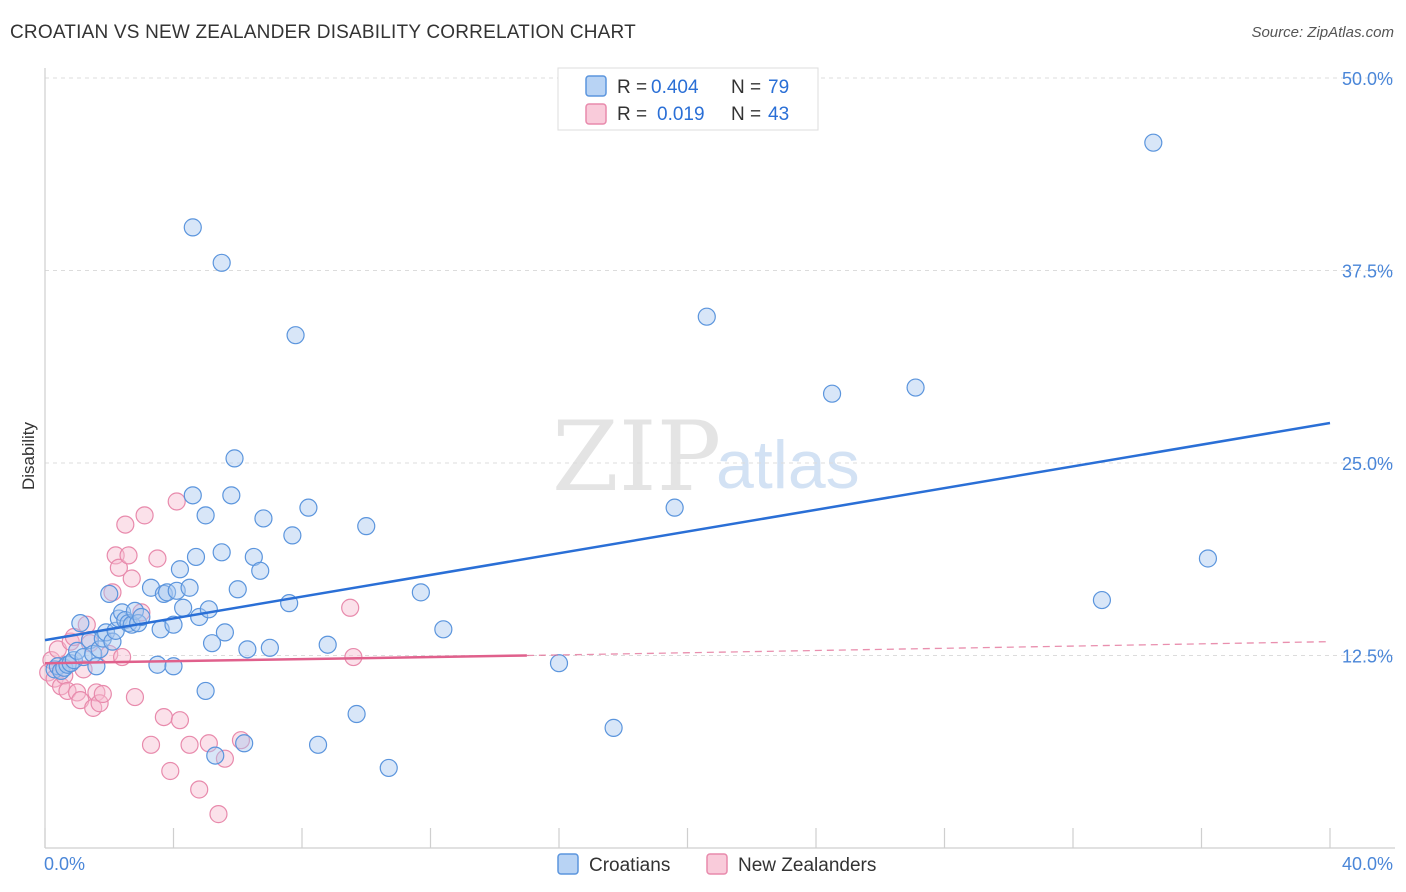 The width and height of the screenshot is (1406, 892). I want to click on legend-swatch-croatians, so click(596, 86).